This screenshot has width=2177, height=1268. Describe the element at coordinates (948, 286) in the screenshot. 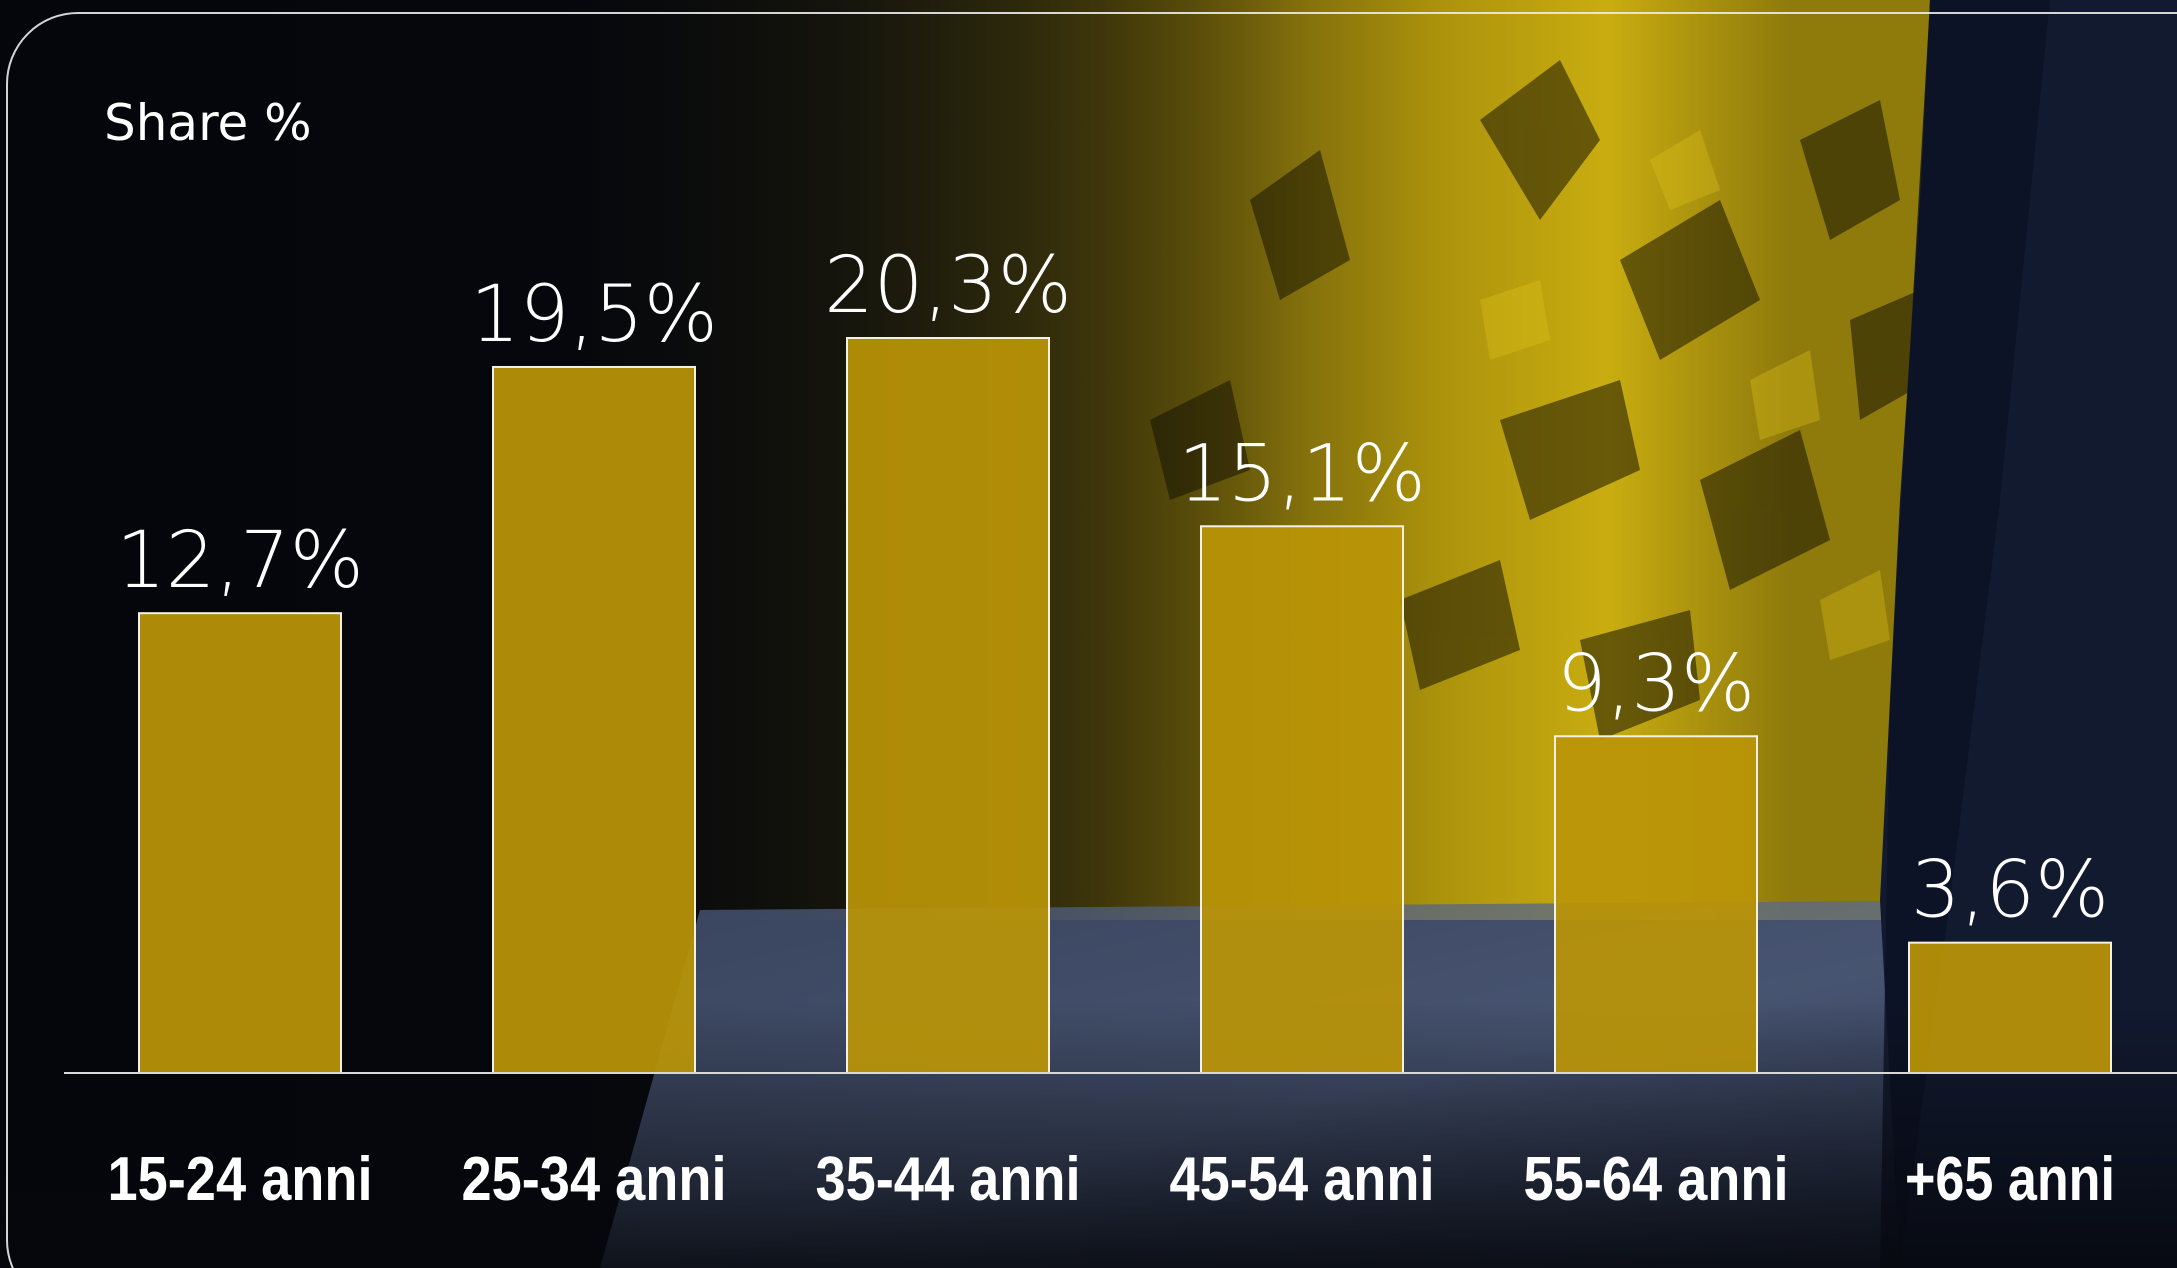

I see `data-label-3: 20,3%` at that location.